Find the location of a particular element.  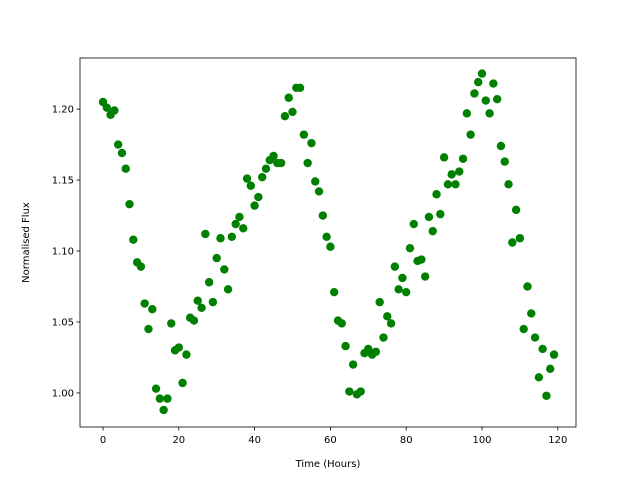

y-axis-label: Normalised Flux is located at coordinates (26, 242).